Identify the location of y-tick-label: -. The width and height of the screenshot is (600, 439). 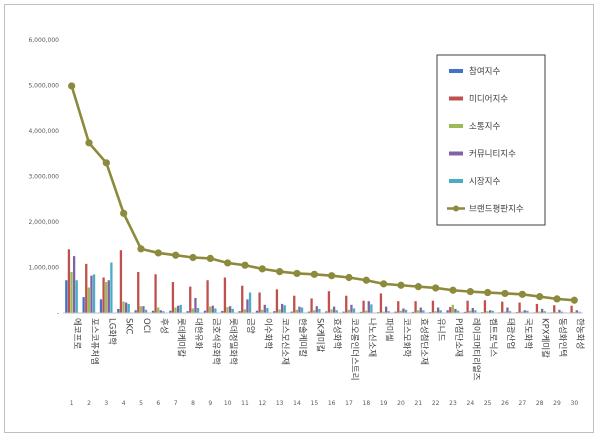
(58, 313).